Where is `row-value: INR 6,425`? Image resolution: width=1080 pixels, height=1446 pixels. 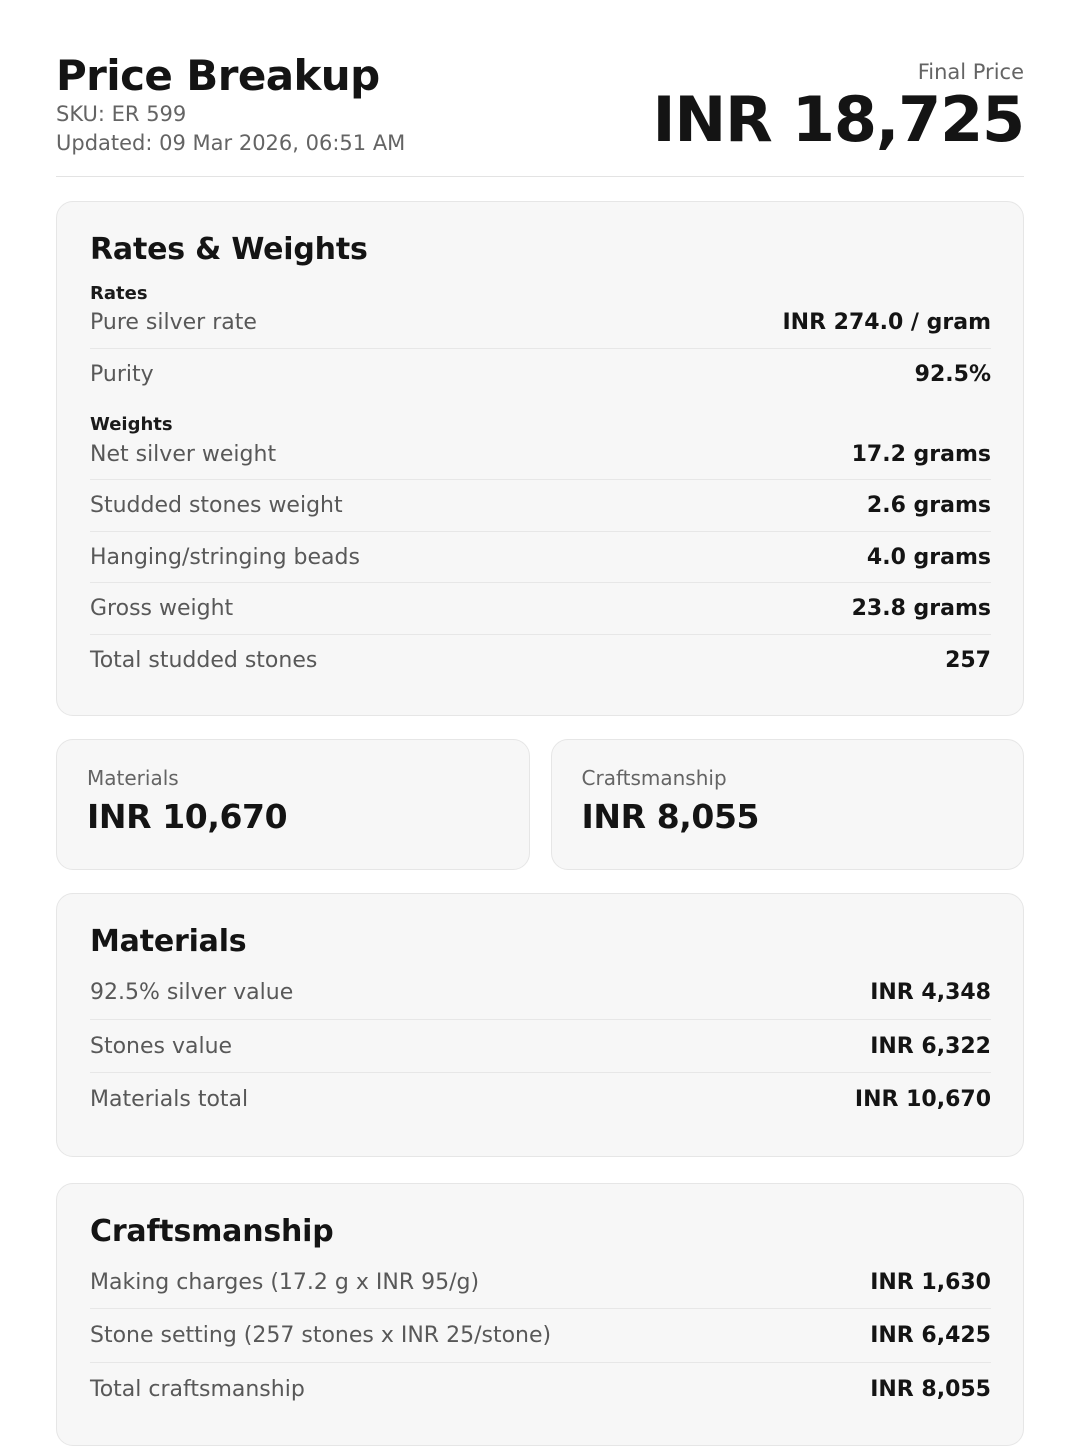
row-value: INR 6,425 is located at coordinates (930, 1336).